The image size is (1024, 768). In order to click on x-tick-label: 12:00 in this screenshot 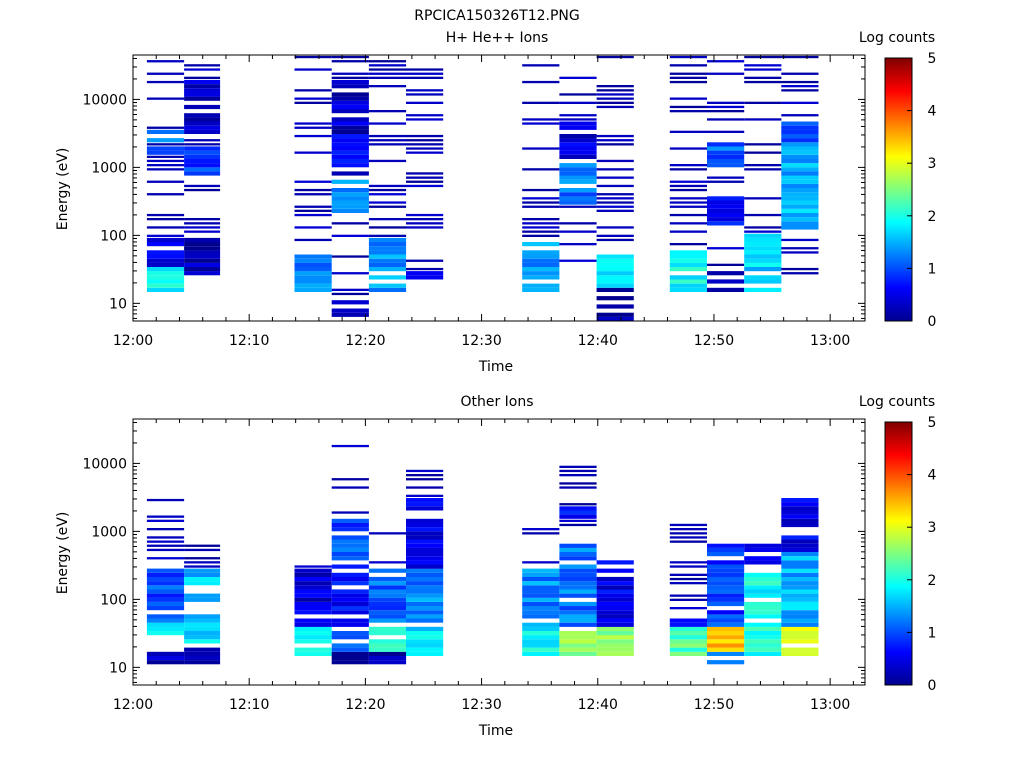, I will do `click(133, 341)`.